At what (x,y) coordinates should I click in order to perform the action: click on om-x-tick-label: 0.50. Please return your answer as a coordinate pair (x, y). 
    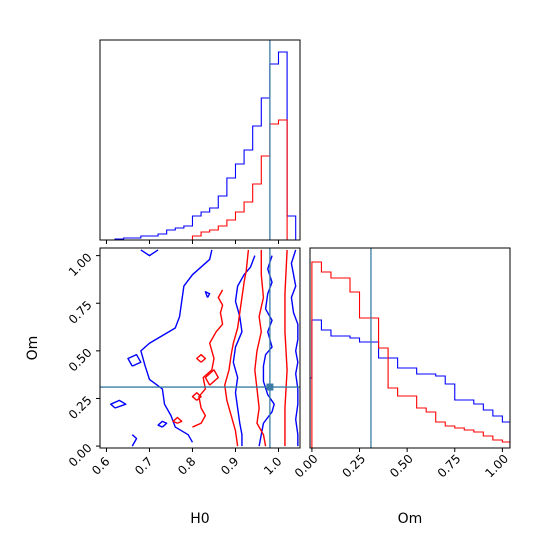
    Looking at the image, I should click on (401, 466).